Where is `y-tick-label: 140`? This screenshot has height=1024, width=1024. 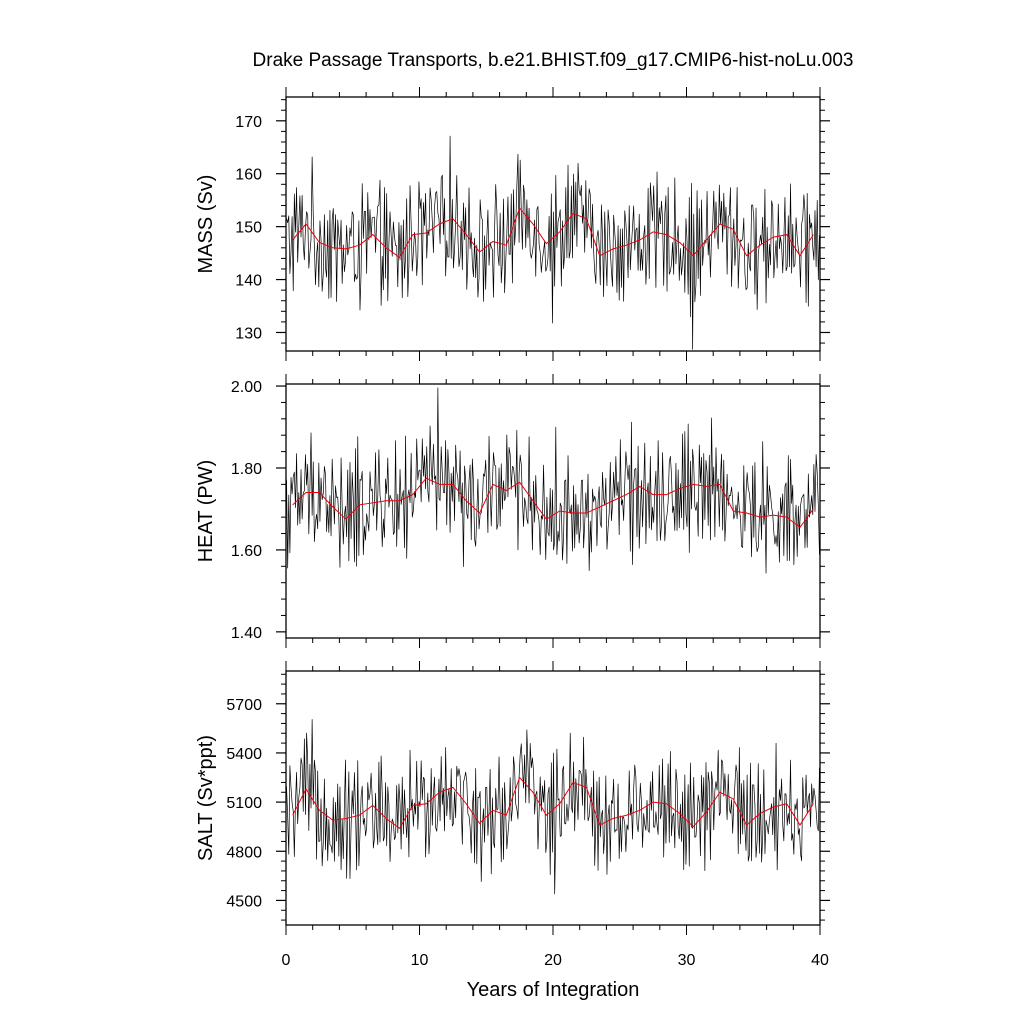 y-tick-label: 140 is located at coordinates (248, 281).